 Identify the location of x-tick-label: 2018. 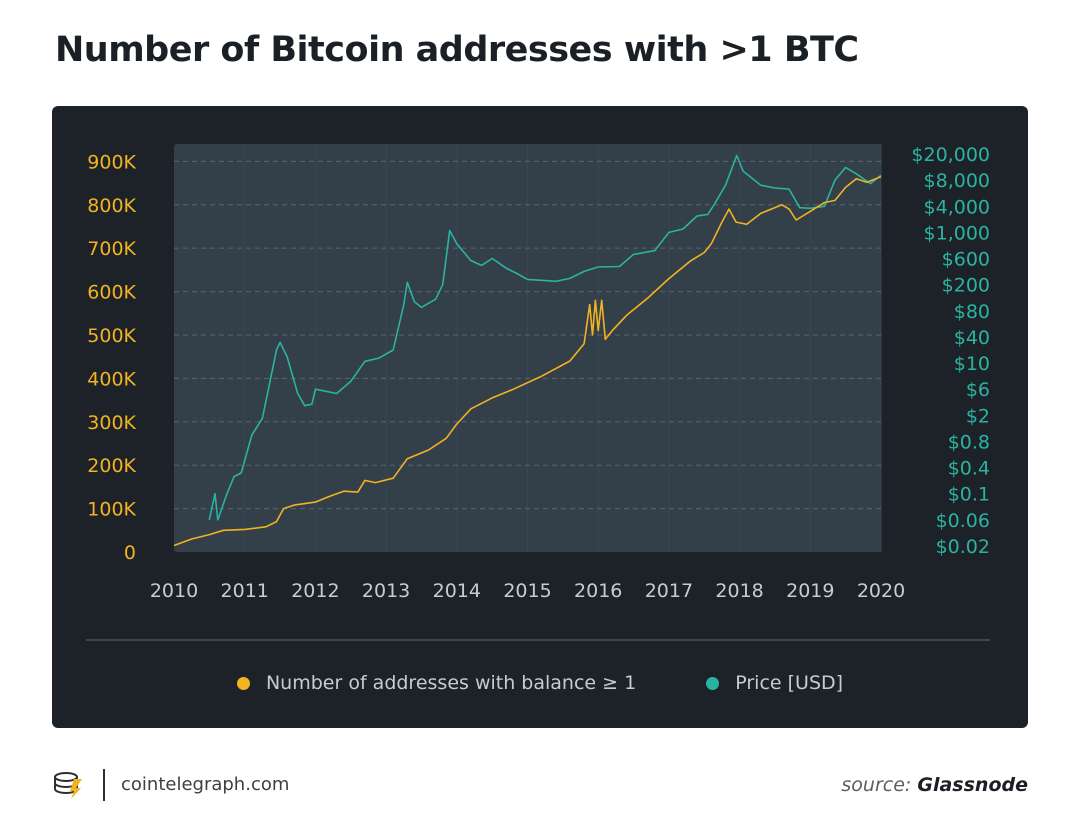
(739, 591).